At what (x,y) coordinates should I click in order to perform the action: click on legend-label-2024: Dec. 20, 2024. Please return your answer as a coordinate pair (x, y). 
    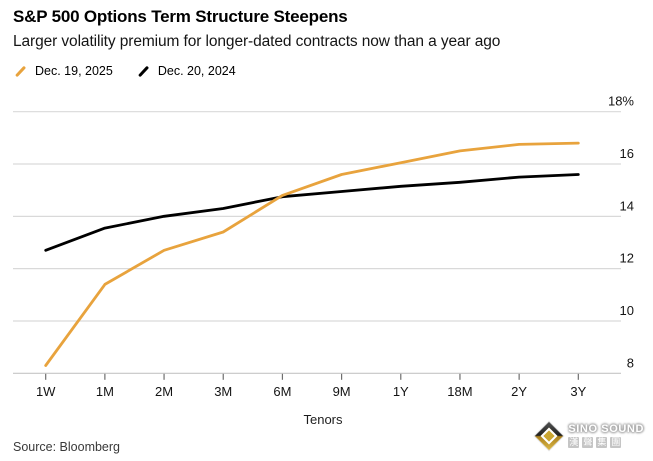
    Looking at the image, I should click on (196, 71).